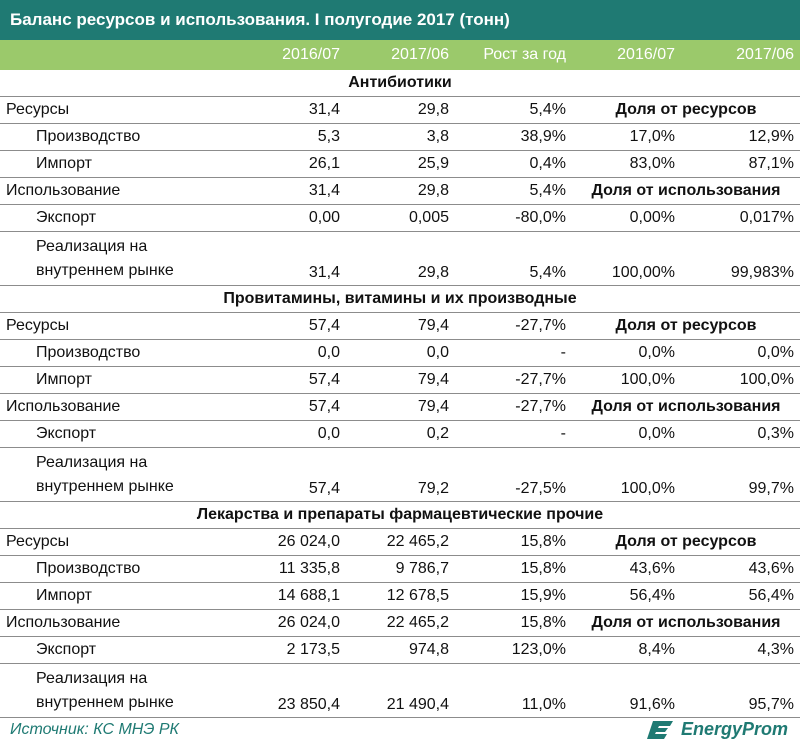 The height and width of the screenshot is (751, 800). Describe the element at coordinates (626, 650) in the screenshot. I see `share-2016: 8,4%` at that location.